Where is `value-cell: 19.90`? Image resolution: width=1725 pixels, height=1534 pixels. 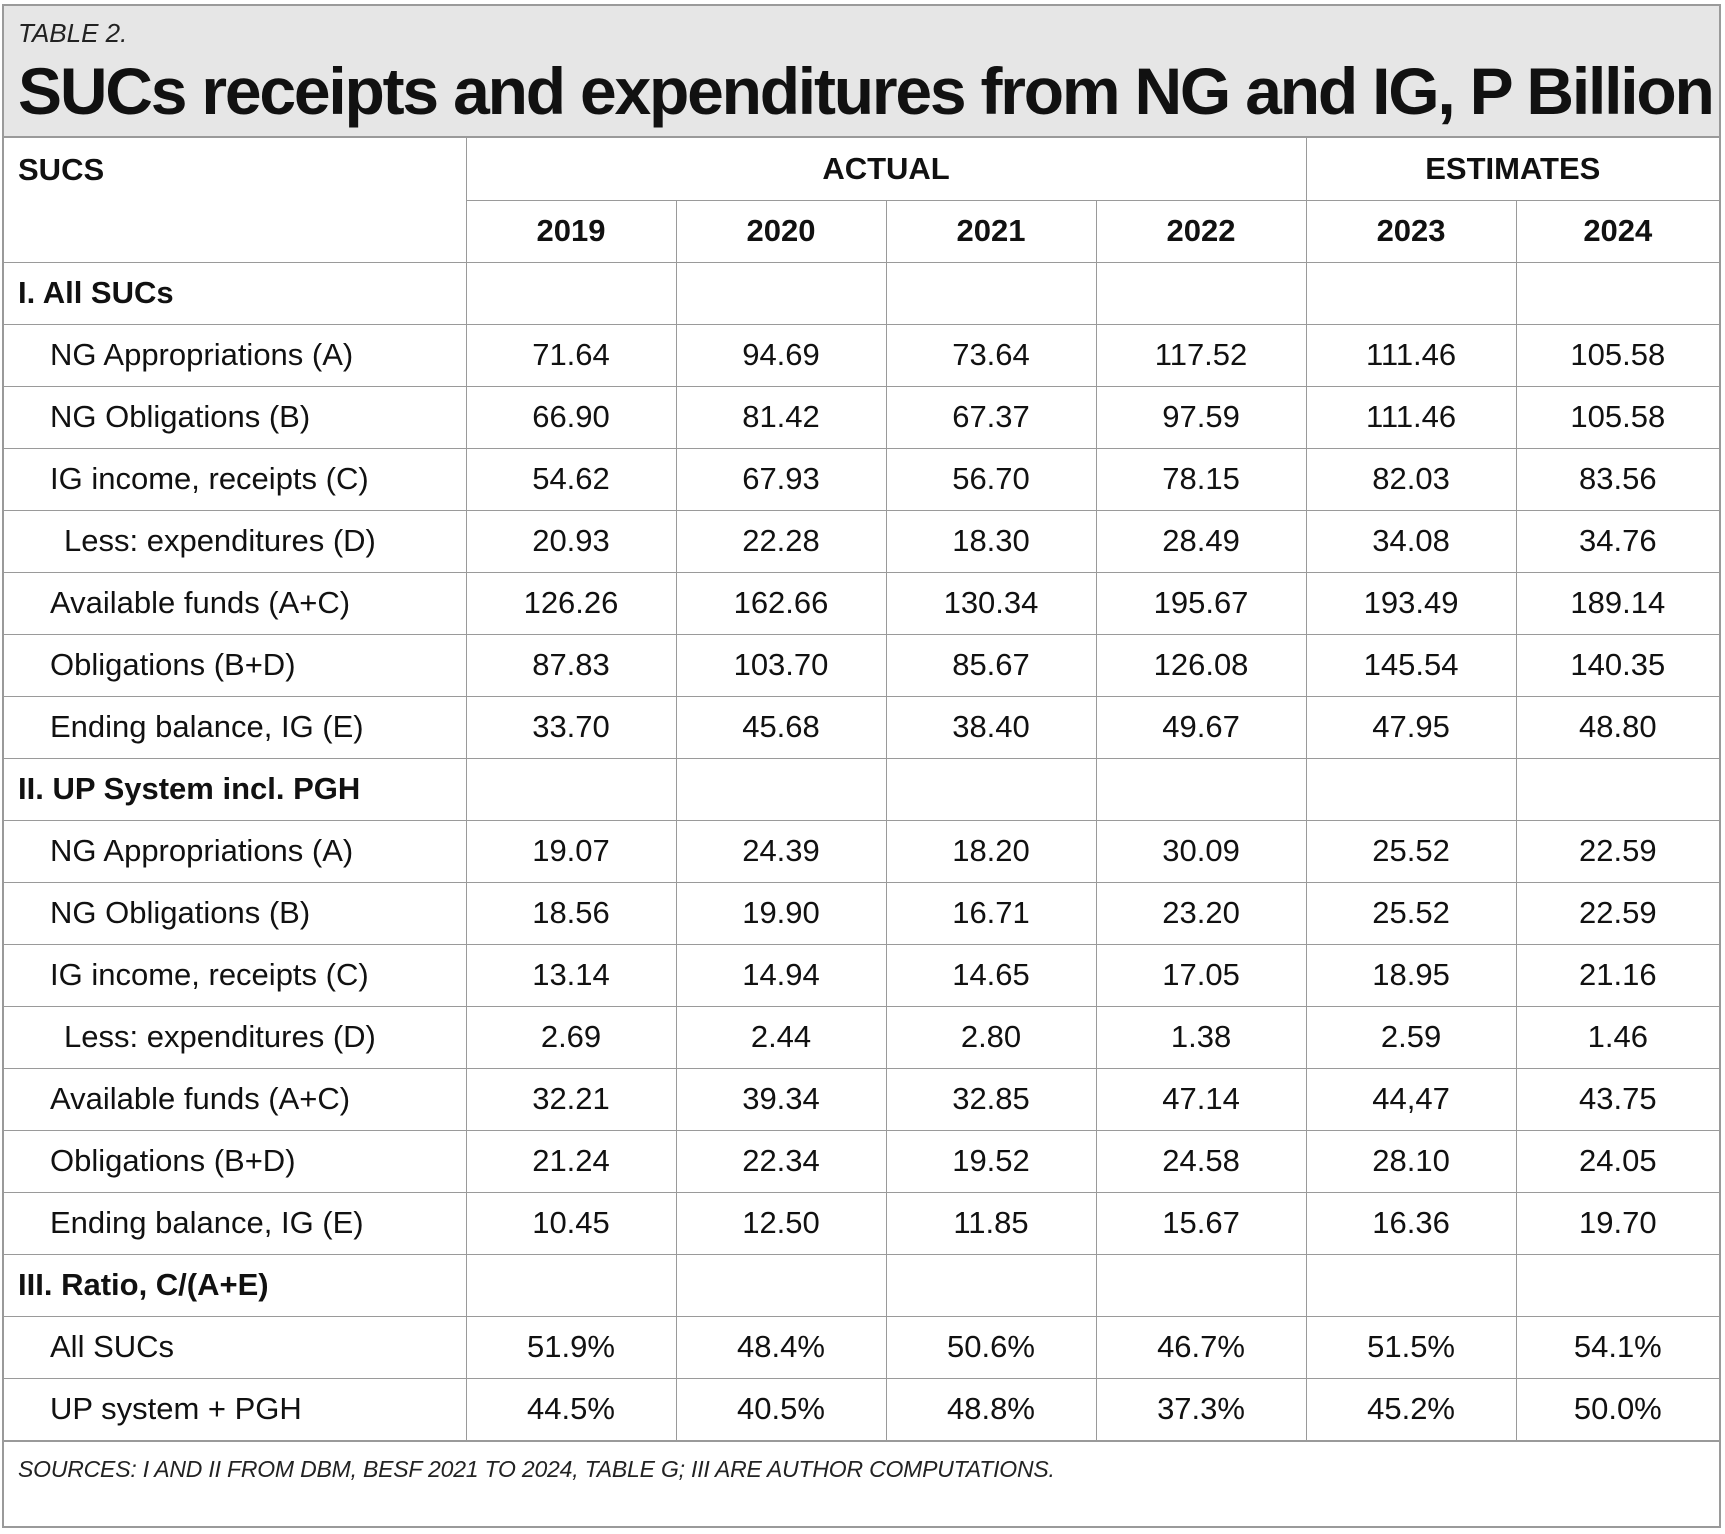 value-cell: 19.90 is located at coordinates (781, 913).